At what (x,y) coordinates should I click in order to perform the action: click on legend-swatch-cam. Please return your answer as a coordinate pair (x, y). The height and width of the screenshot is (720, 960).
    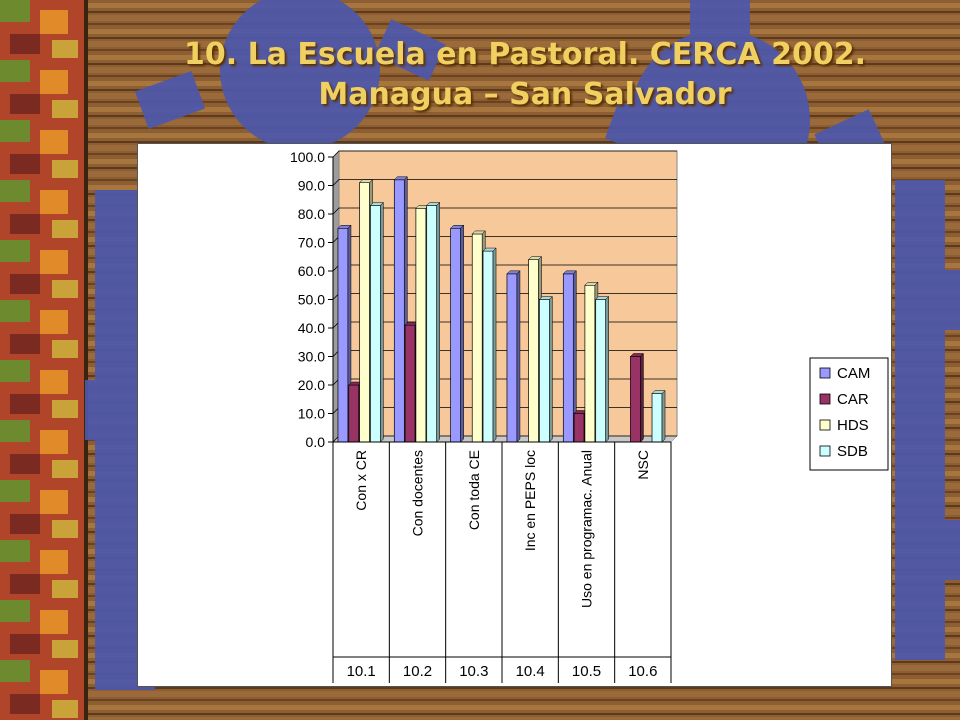
    Looking at the image, I should click on (825, 373).